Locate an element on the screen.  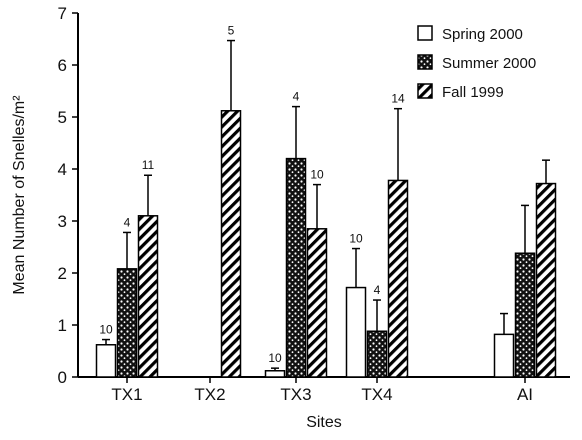
y-tick-label: 5 is located at coordinates (62, 117).